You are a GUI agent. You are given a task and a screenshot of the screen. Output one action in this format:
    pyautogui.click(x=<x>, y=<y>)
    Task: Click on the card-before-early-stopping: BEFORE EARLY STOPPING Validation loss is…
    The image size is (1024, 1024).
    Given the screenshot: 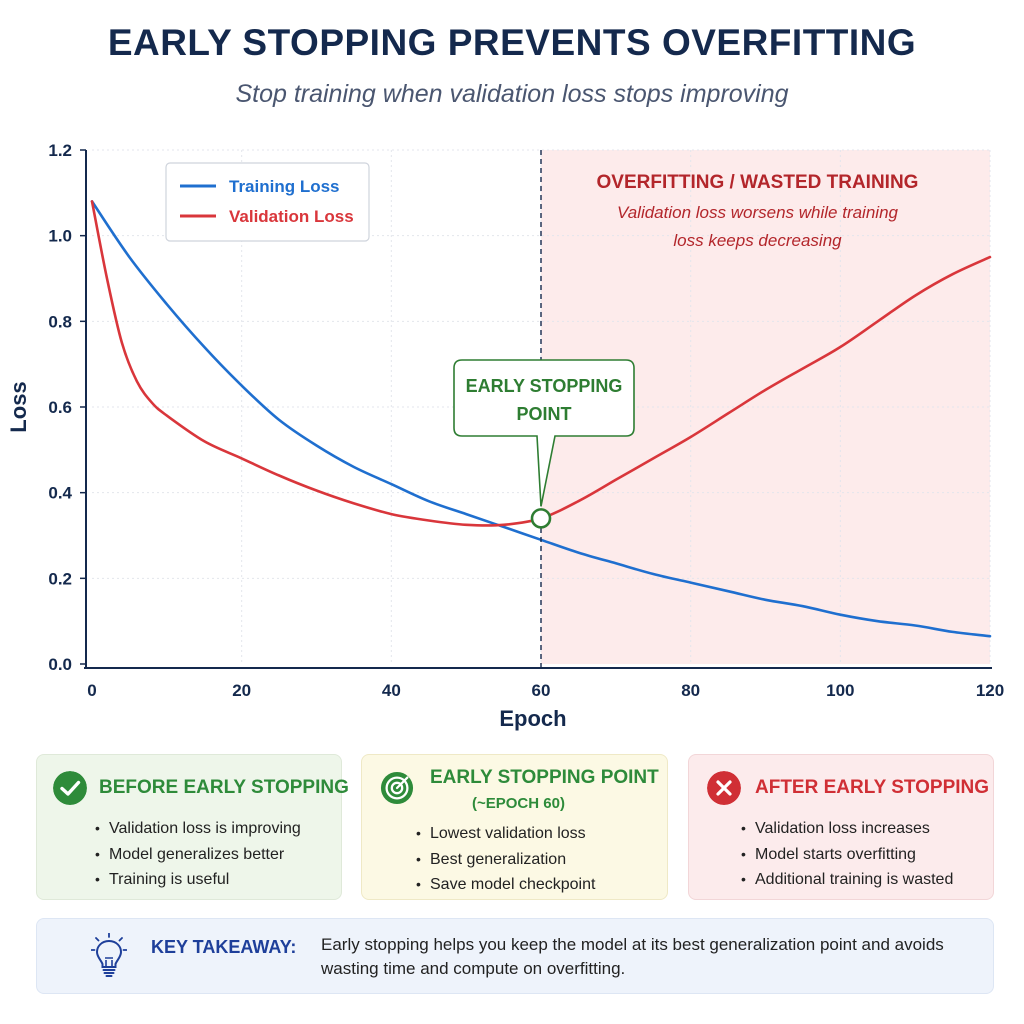 What is the action you would take?
    pyautogui.click(x=192, y=827)
    